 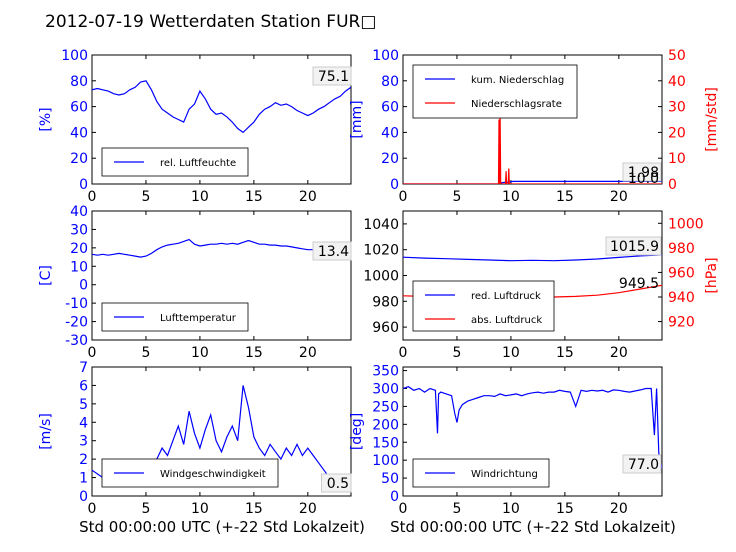 I want to click on value-label: 0.5, so click(x=338, y=484).